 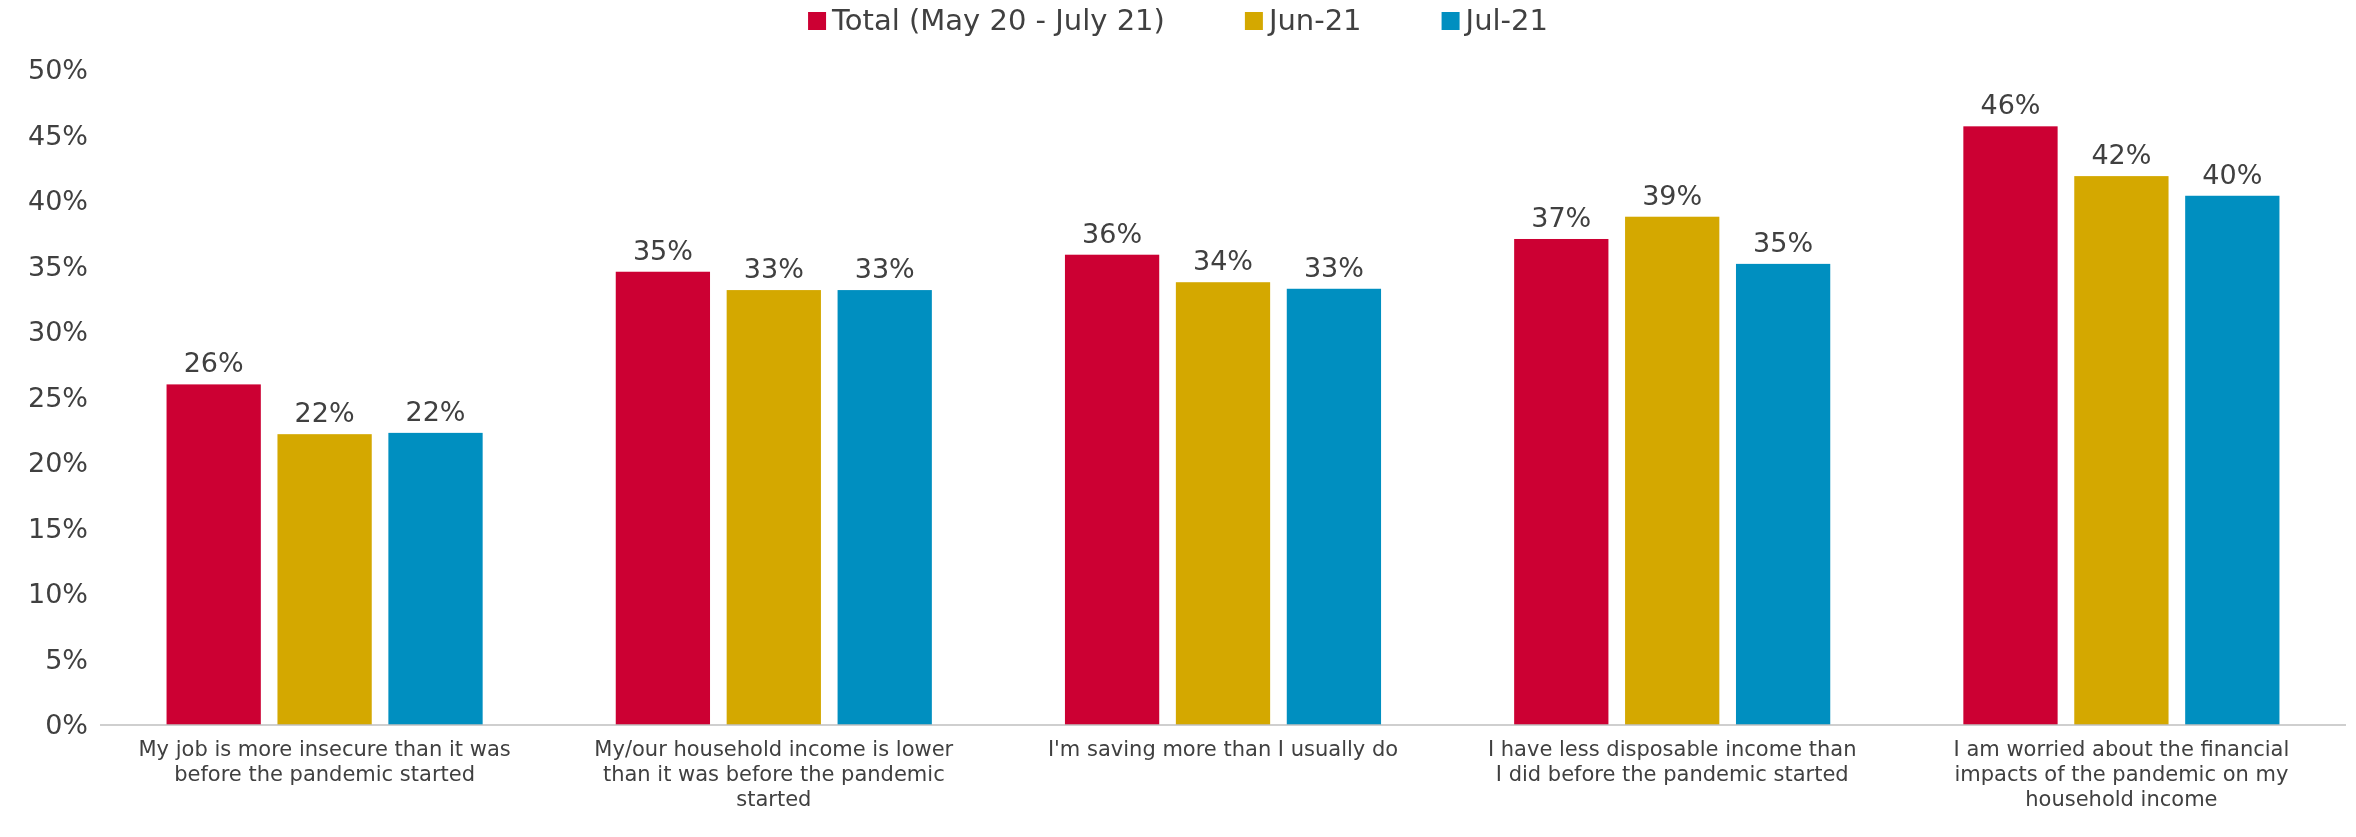 I want to click on y-tick-label: 45%, so click(x=57, y=135).